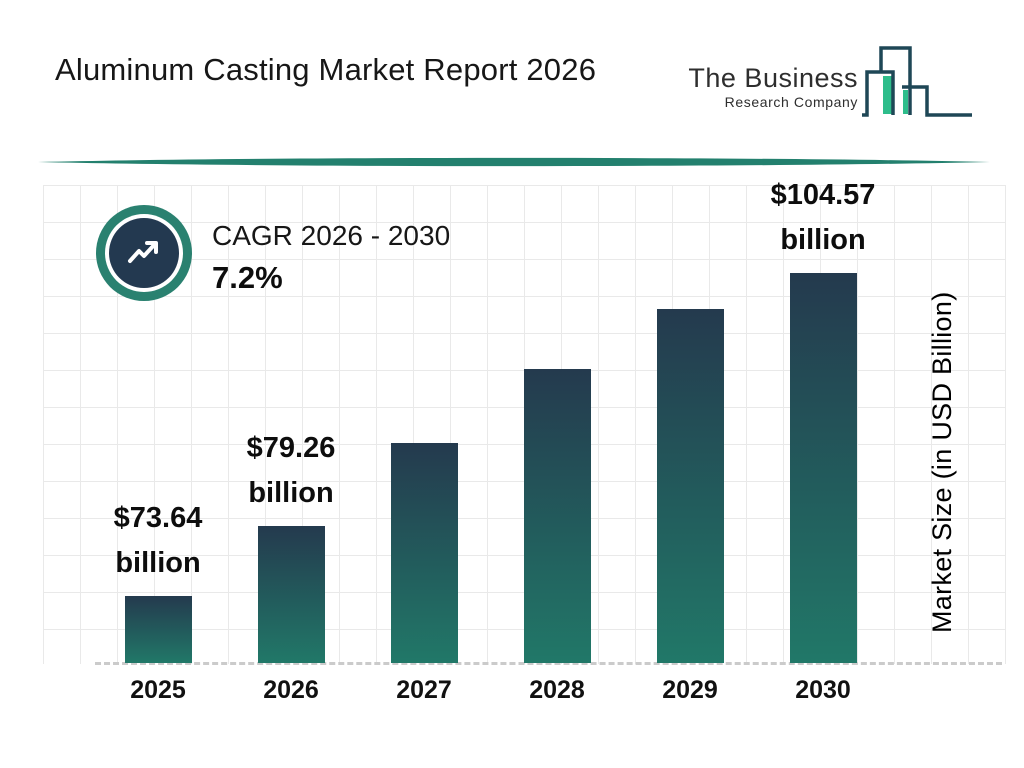  What do you see at coordinates (291, 448) in the screenshot?
I see `value-amount: $79.26` at bounding box center [291, 448].